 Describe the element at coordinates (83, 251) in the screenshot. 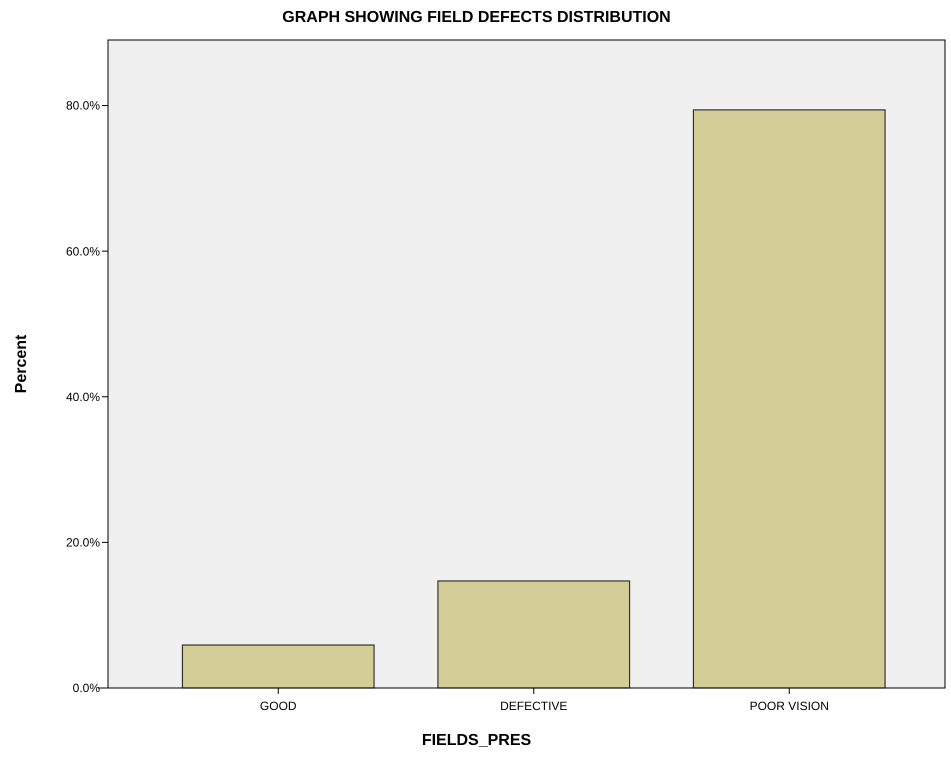

I see `y-tick-label: 60.0%` at that location.